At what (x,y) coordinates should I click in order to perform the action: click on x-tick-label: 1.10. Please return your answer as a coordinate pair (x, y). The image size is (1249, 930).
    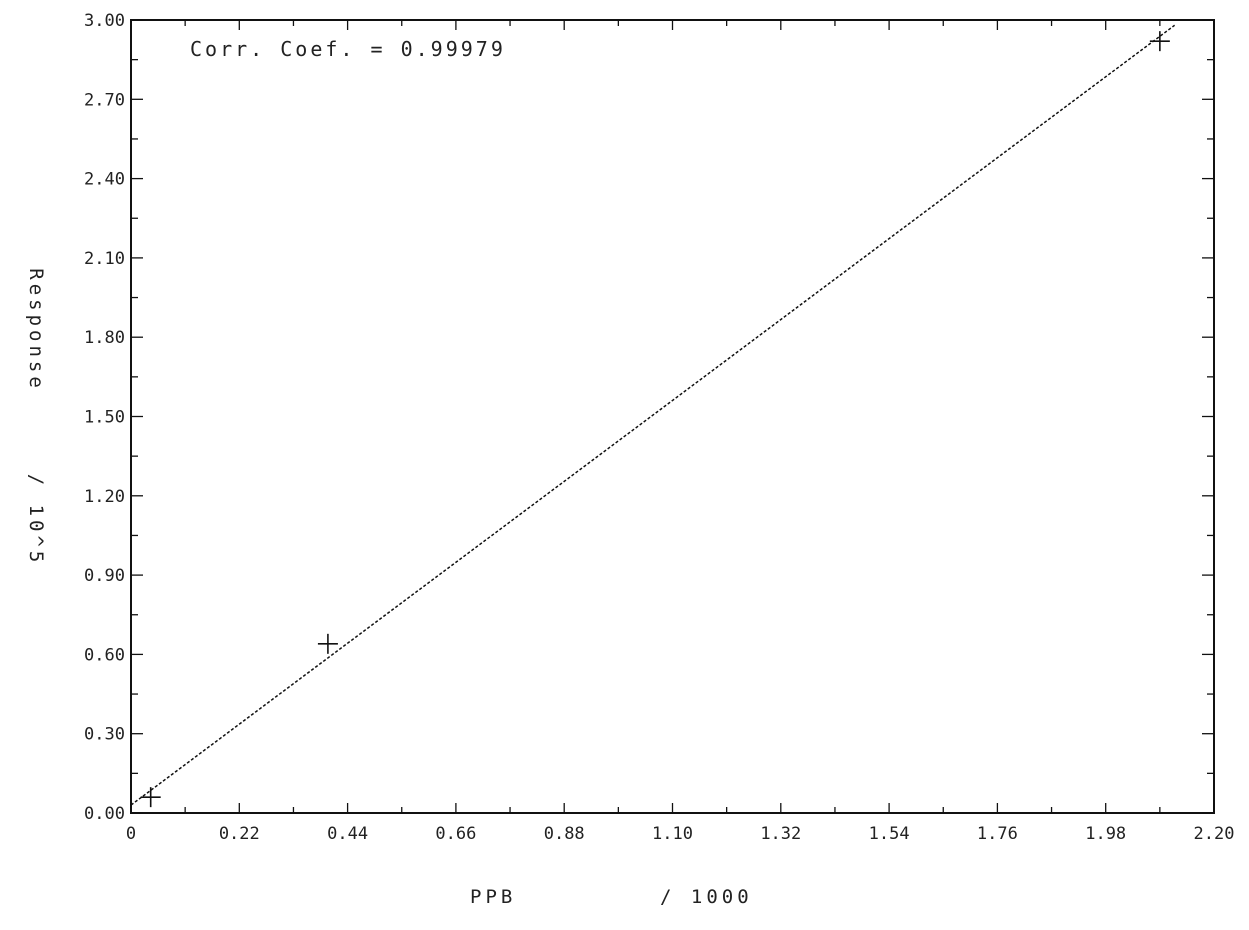
    Looking at the image, I should click on (672, 834).